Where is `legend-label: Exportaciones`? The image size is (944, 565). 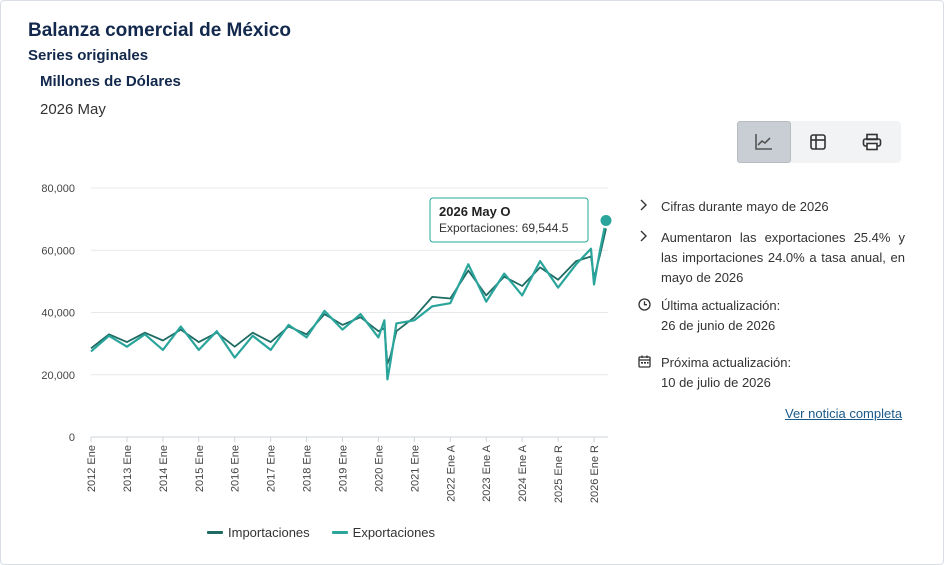 legend-label: Exportaciones is located at coordinates (394, 532).